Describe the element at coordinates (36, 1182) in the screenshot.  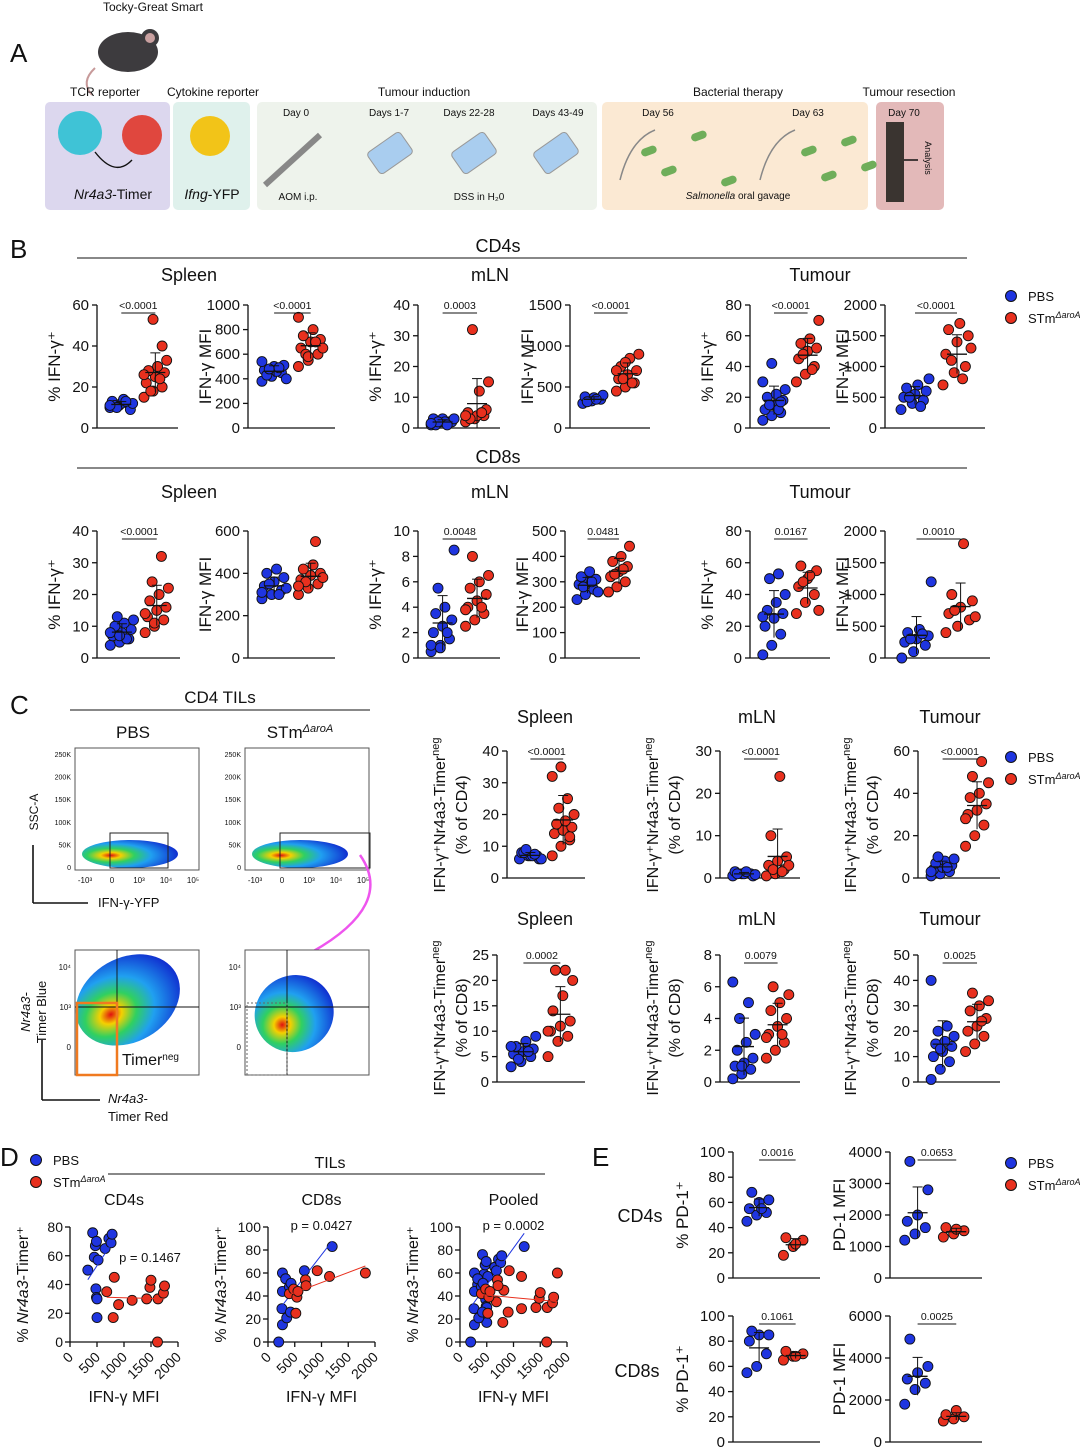
I see `legend-stm-marker` at that location.